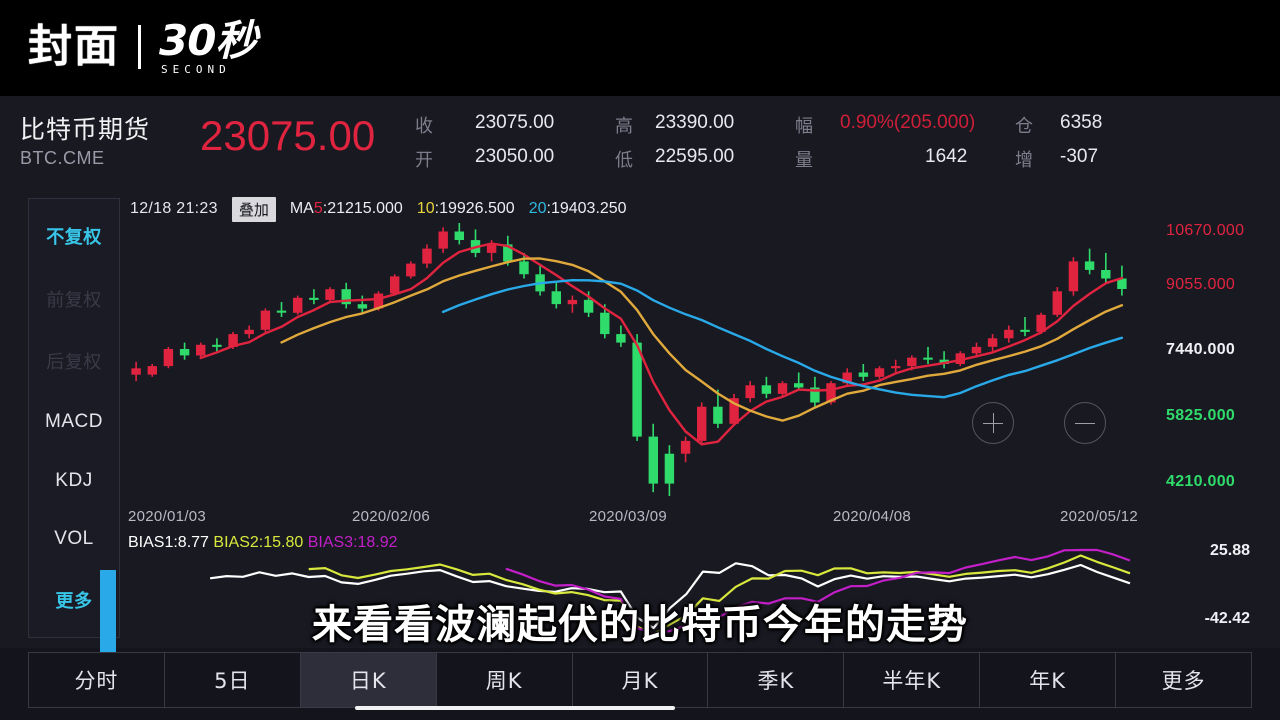  Describe the element at coordinates (74, 363) in the screenshot. I see `sidebar-item-backward-adjust: 后复权` at that location.